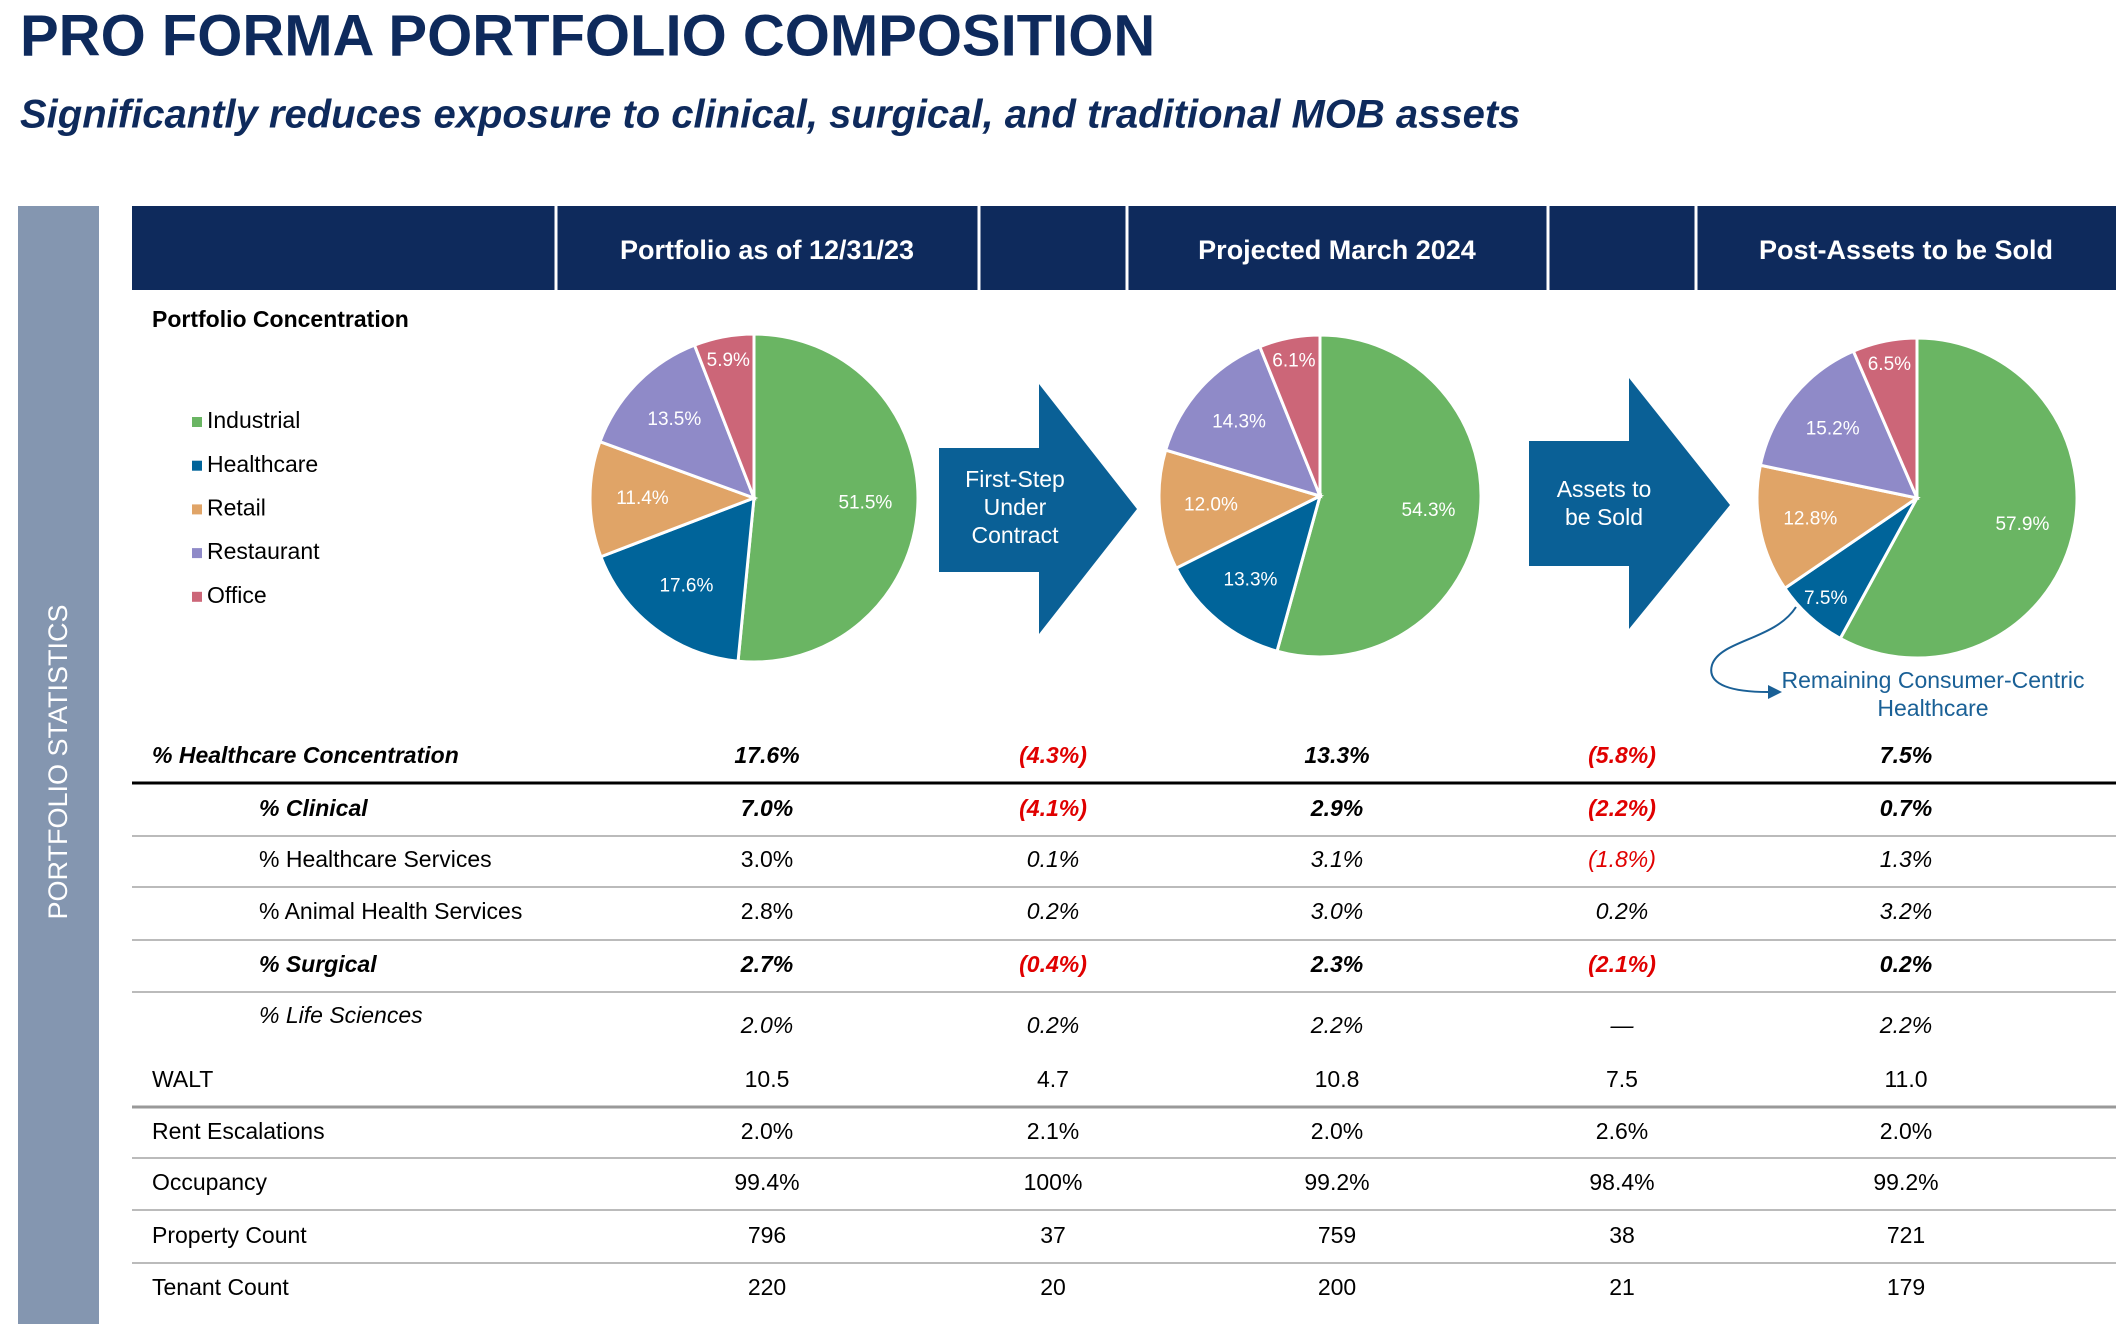 The width and height of the screenshot is (2127, 1329). Describe the element at coordinates (1905, 1079) in the screenshot. I see `table-cell: 11.0` at that location.